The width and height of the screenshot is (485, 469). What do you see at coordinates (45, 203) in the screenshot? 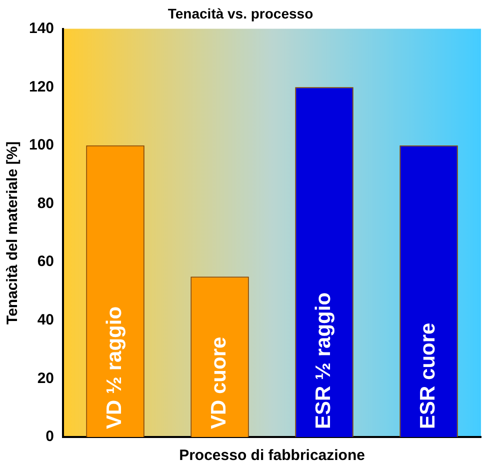
I see `y-tick-label: 80` at bounding box center [45, 203].